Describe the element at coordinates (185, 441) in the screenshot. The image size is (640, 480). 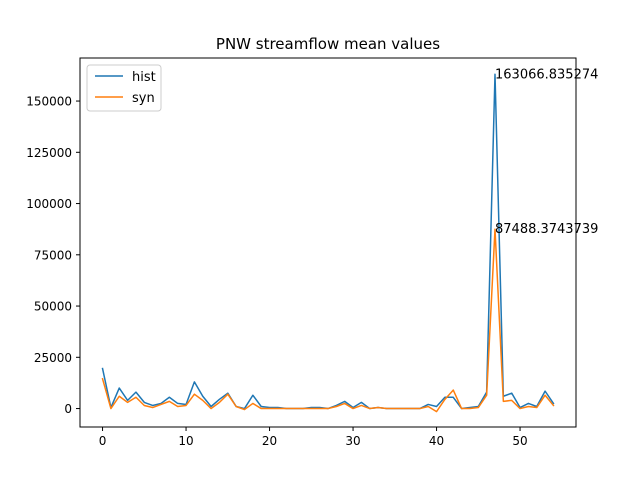
I see `x-tick-label: 10` at that location.